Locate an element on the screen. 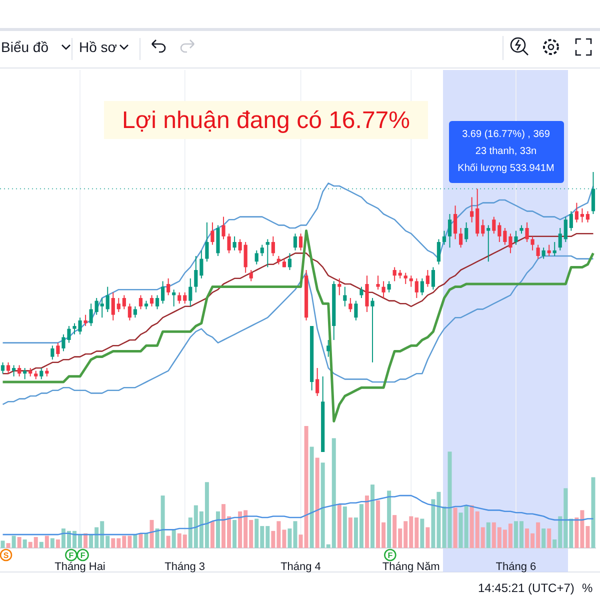  text: S is located at coordinates (6, 555).